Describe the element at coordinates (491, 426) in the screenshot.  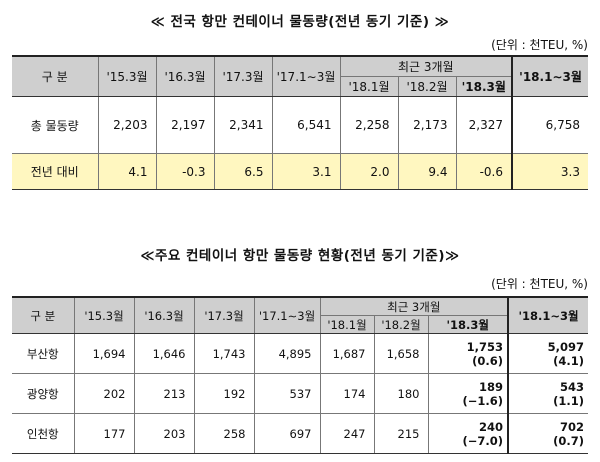
I see `value: 240` at that location.